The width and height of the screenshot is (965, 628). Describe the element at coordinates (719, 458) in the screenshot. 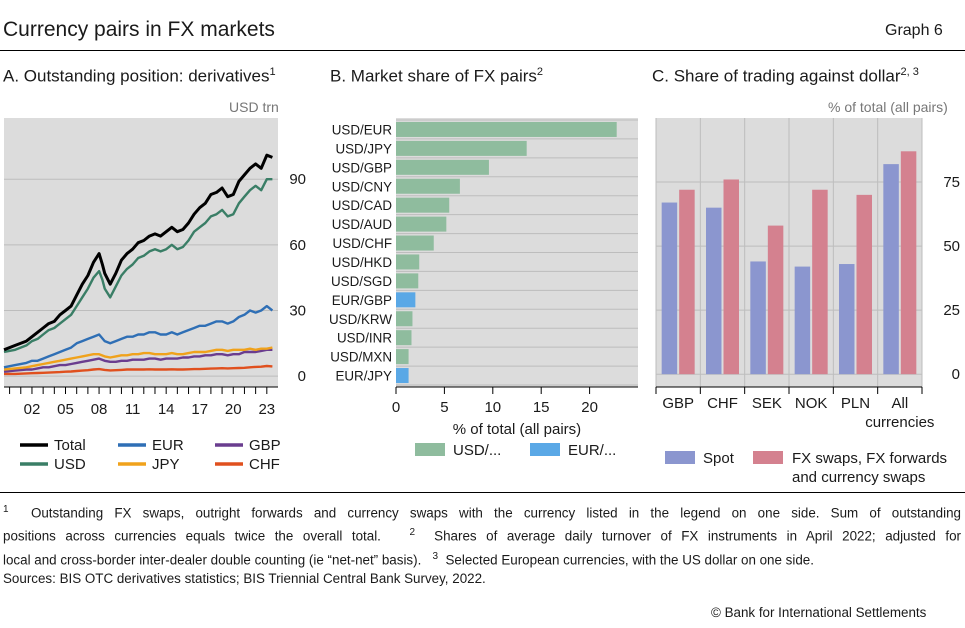

I see `legend-label-spot: Spot` at that location.